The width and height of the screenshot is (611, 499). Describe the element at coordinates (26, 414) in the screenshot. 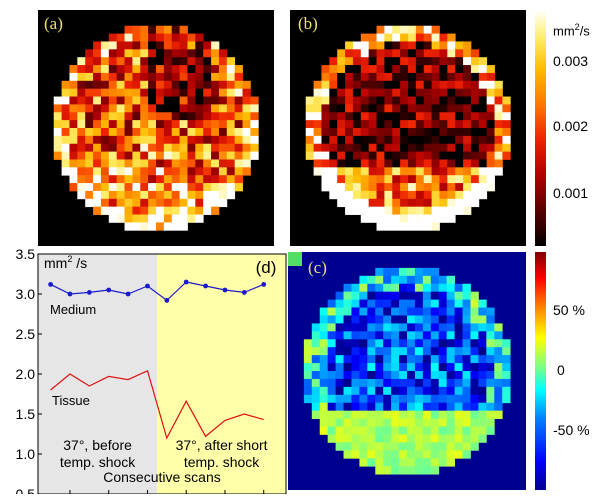

I see `y-tick-label: 1.5` at that location.